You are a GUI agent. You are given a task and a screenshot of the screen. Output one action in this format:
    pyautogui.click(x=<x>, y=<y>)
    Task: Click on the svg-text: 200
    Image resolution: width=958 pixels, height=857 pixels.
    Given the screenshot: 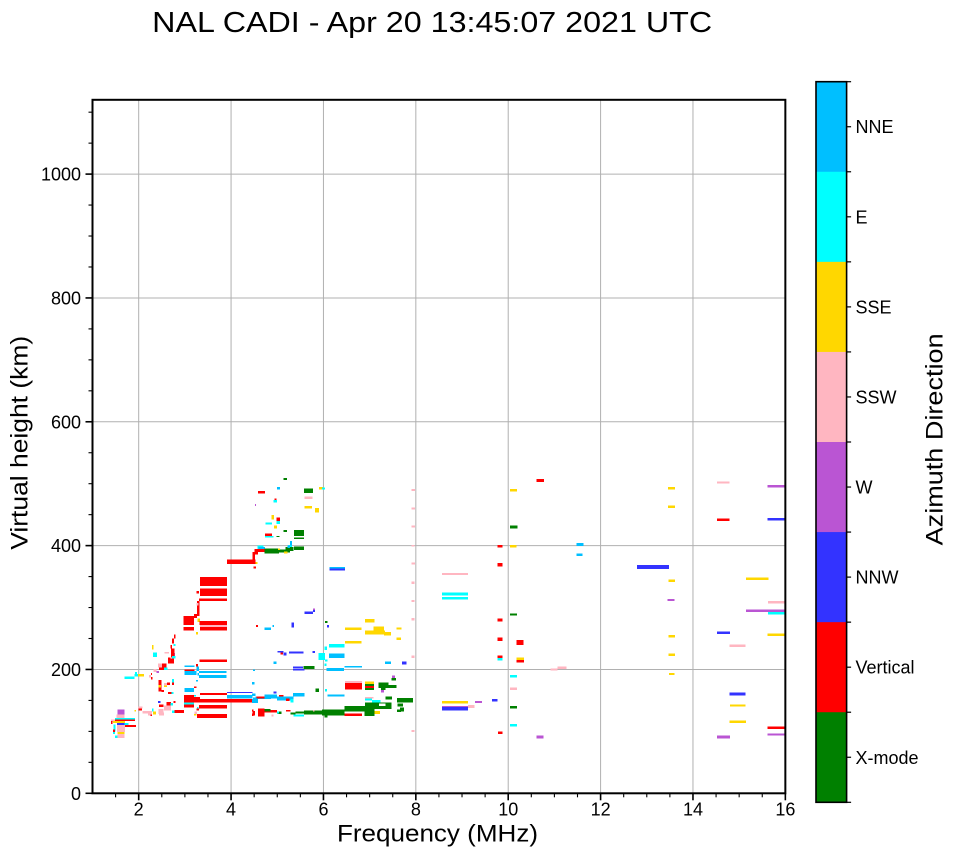 What is the action you would take?
    pyautogui.click(x=66, y=670)
    